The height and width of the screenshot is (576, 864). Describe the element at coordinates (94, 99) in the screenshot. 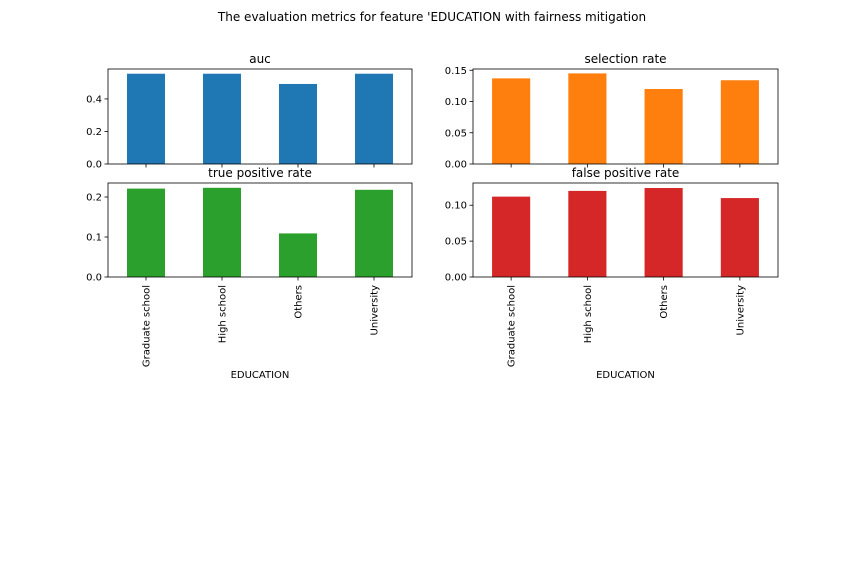

I see `y-tick-label: 0.4` at that location.